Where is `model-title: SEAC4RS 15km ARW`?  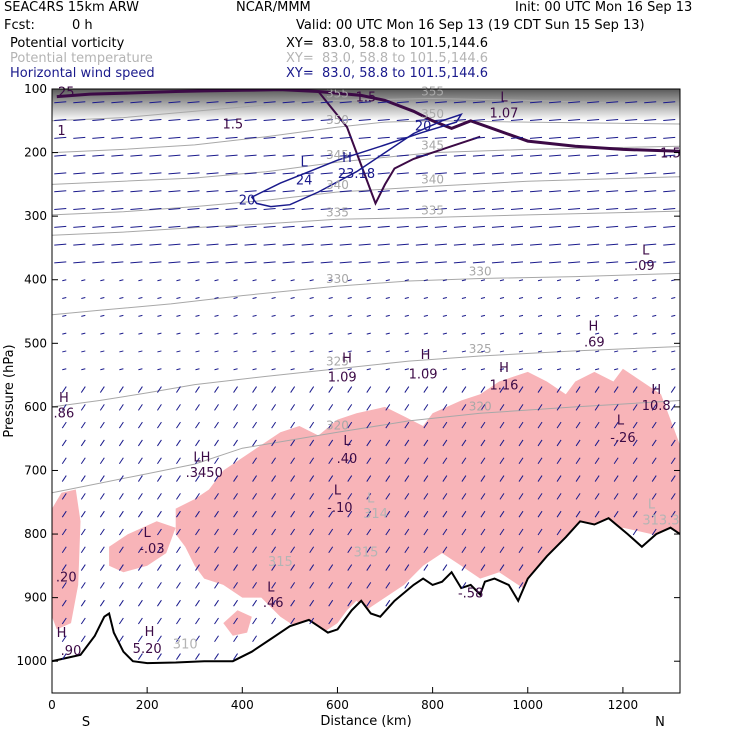 model-title: SEAC4RS 15km ARW is located at coordinates (72, 7).